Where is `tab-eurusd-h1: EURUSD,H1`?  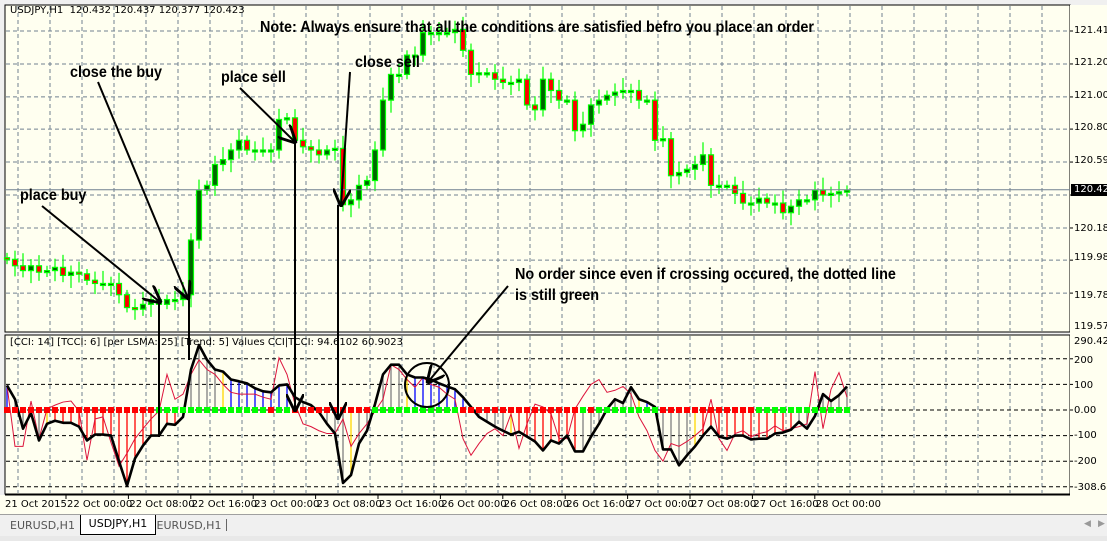 tab-eurusd-h1: EURUSD,H1 is located at coordinates (42, 525).